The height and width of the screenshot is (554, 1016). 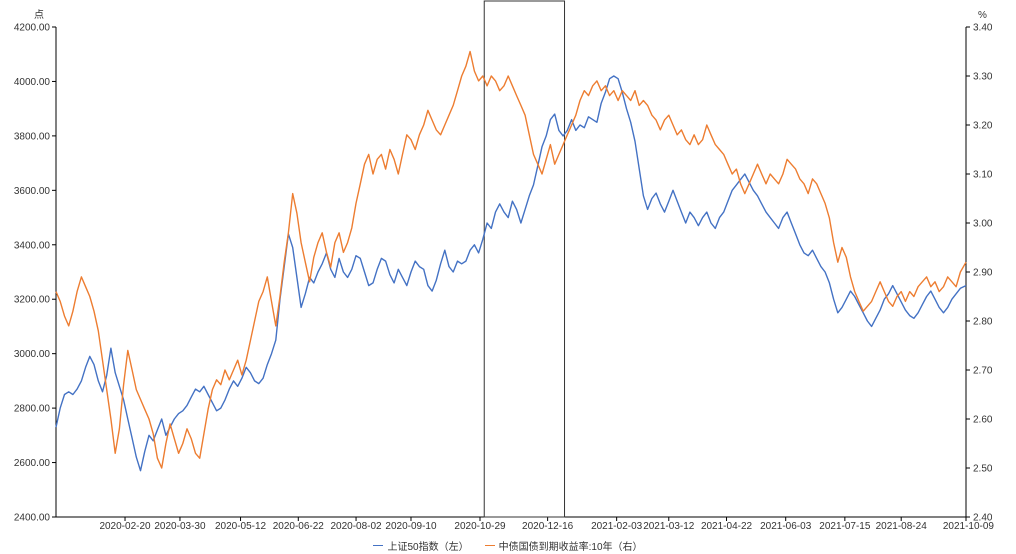 I want to click on left-tick-label: 2400.00, so click(x=32, y=518).